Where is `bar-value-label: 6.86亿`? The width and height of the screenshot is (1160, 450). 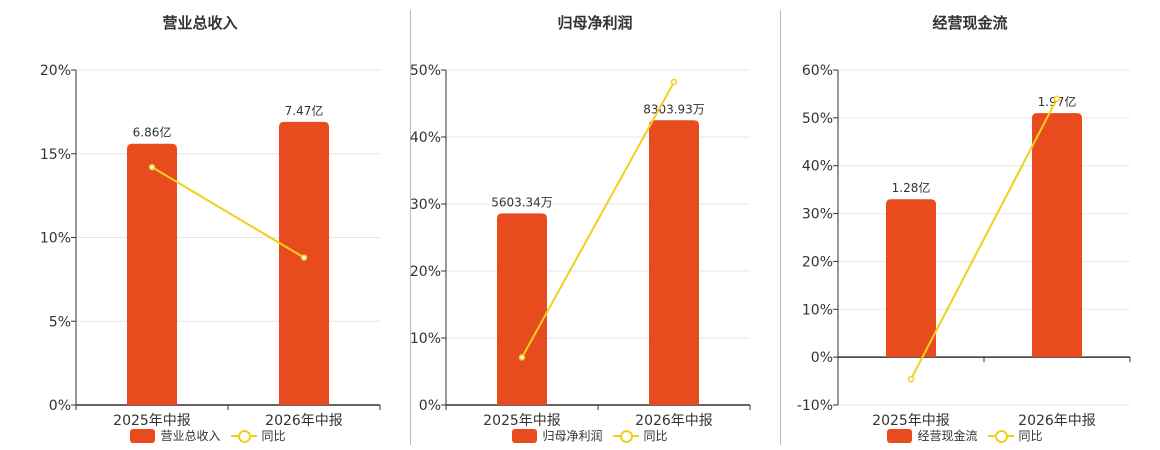
bar-value-label: 6.86亿 is located at coordinates (152, 132).